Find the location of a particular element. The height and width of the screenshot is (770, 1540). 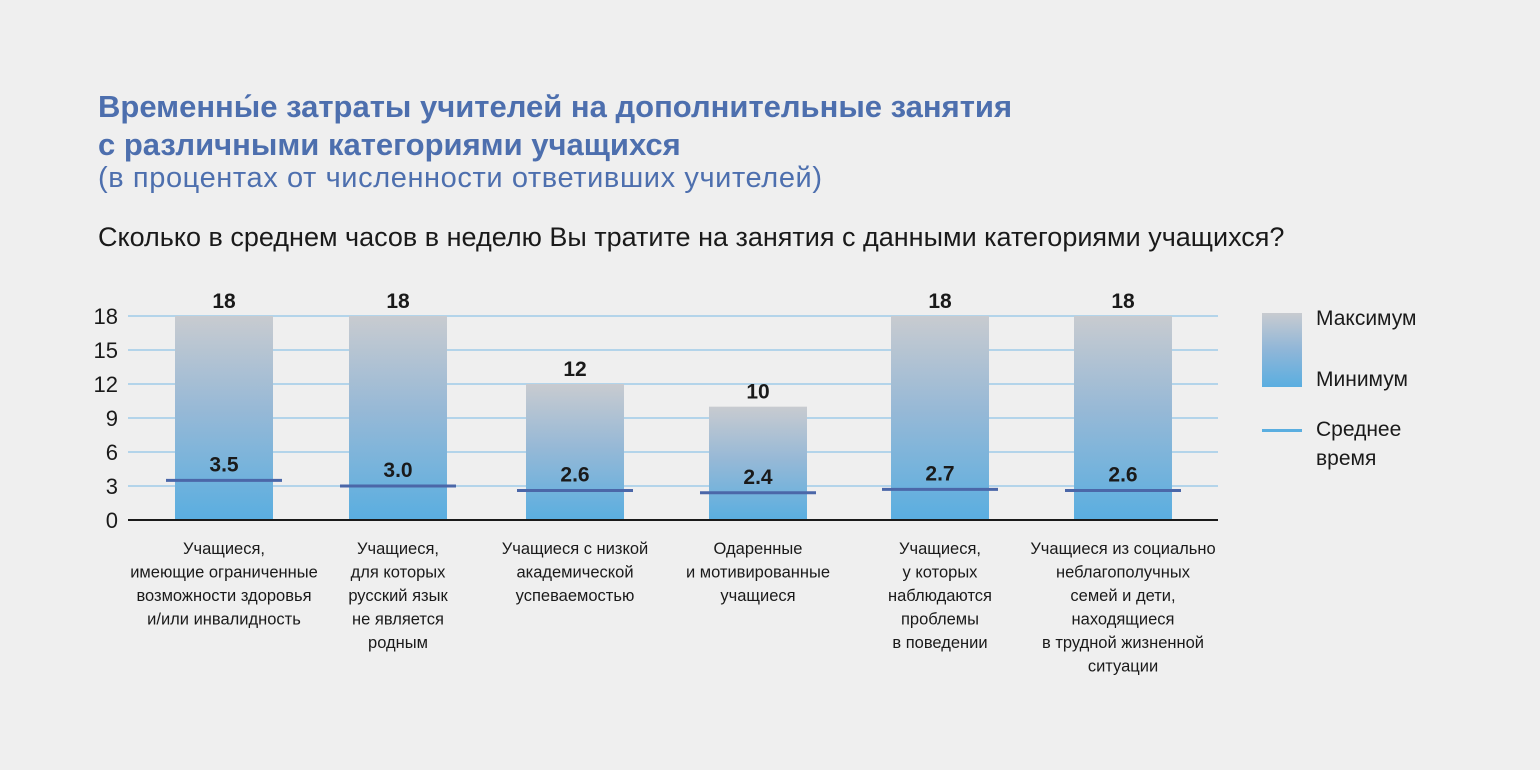

chart-title-line-2: с различными категориями учащихся is located at coordinates (389, 144).